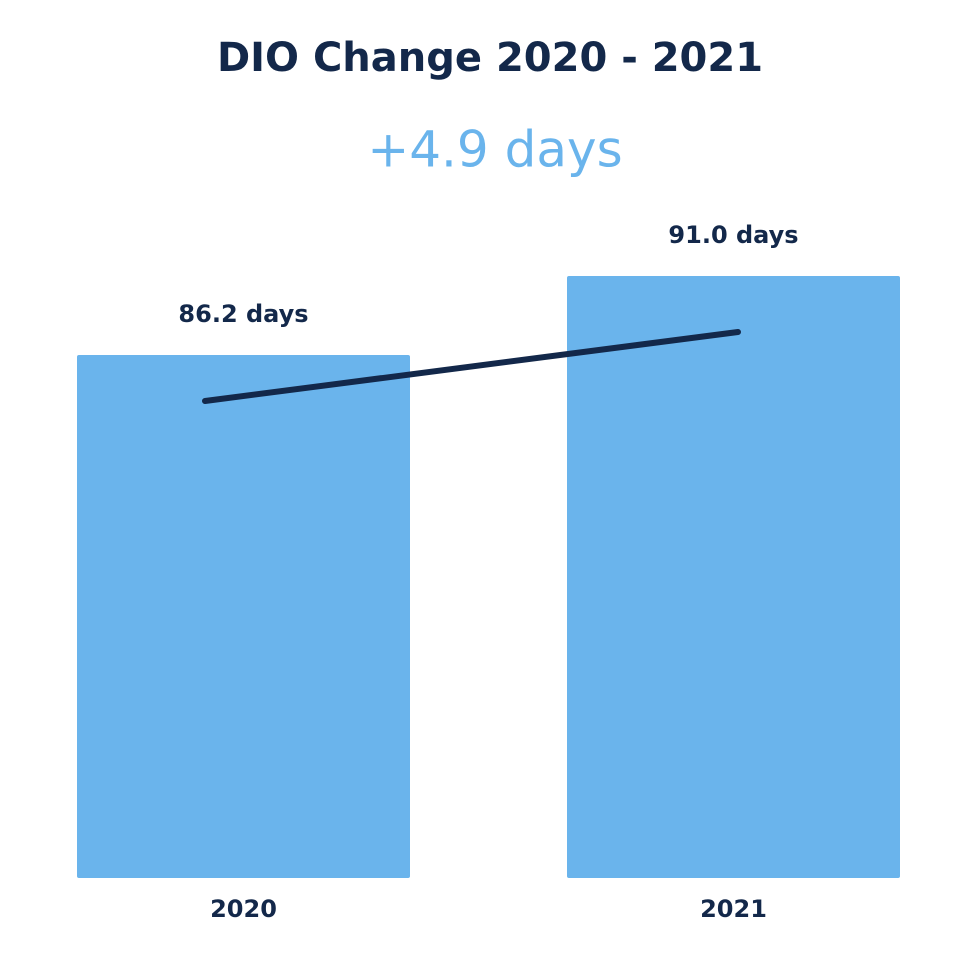 Image resolution: width=980 pixels, height=980 pixels. What do you see at coordinates (243, 314) in the screenshot?
I see `data-label: 86.2 days` at bounding box center [243, 314].